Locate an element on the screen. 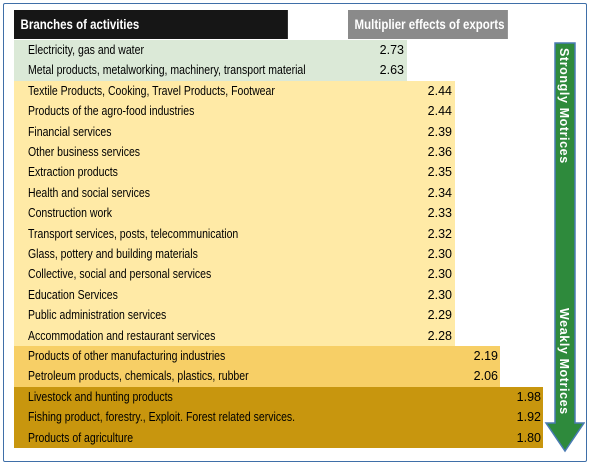 Image resolution: width=590 pixels, height=465 pixels. branch-label: Financial services is located at coordinates (70, 131).